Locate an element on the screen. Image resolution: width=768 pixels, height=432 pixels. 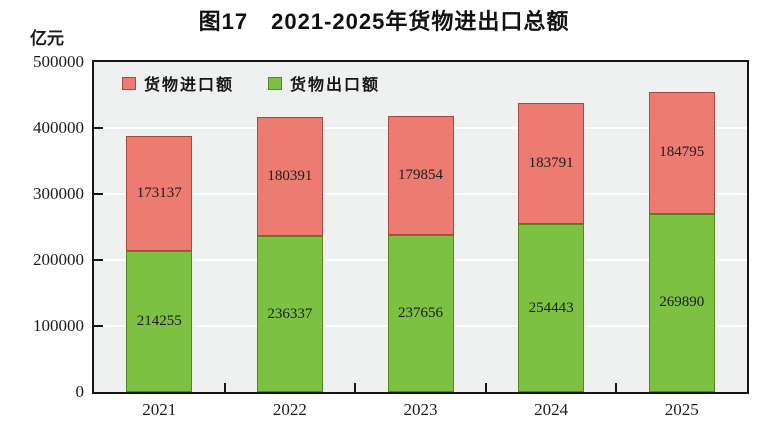
bar-value-label: 269890 is located at coordinates (682, 302).